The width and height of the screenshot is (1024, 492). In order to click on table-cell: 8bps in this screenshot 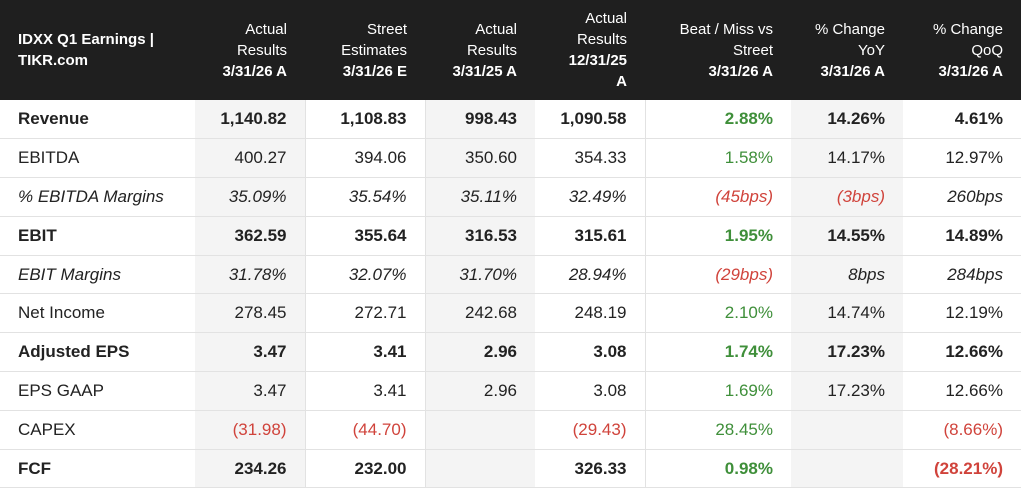, I will do `click(847, 274)`.